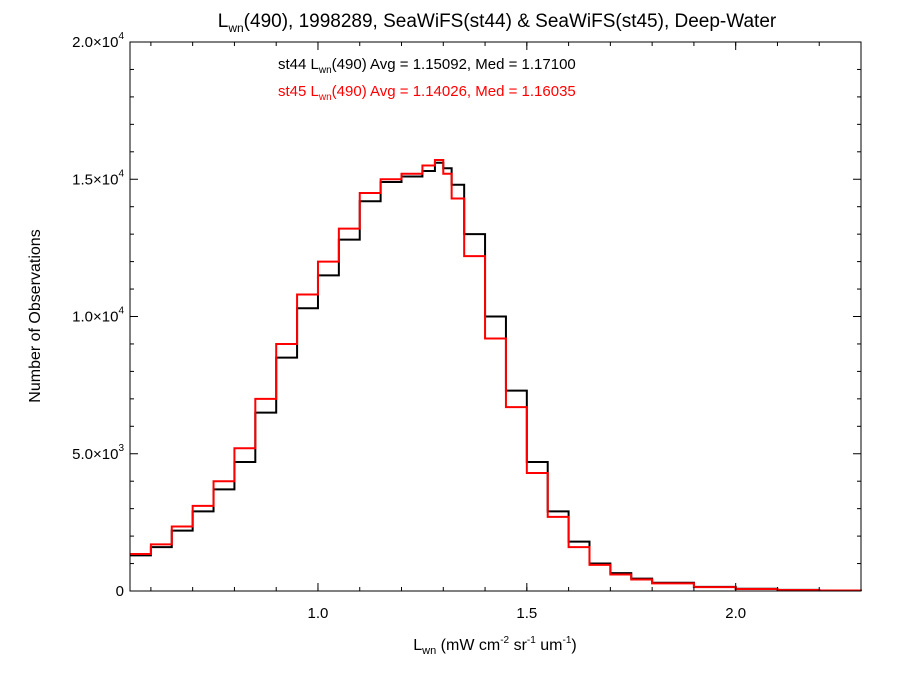 The width and height of the screenshot is (900, 675). What do you see at coordinates (98, 178) in the screenshot?
I see `y-tick-label: 1.5×10⁴` at bounding box center [98, 178].